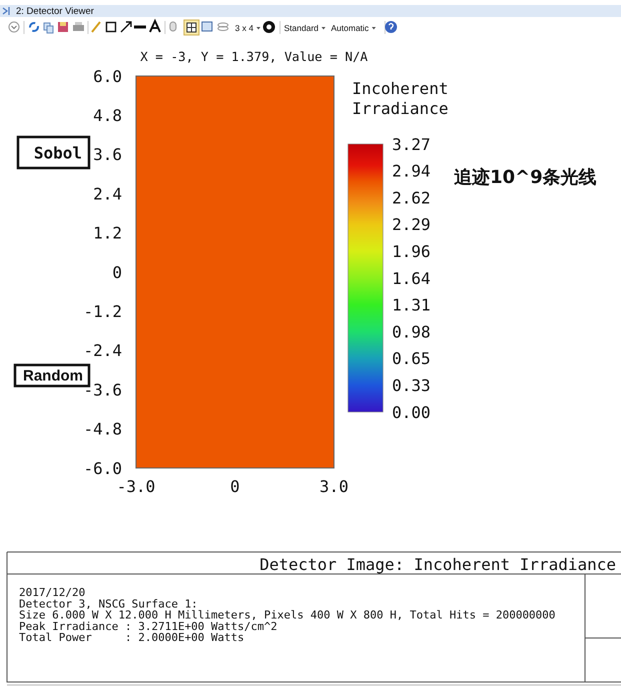 The image size is (621, 695). What do you see at coordinates (411, 358) in the screenshot?
I see `color-bar-label: 0.65` at bounding box center [411, 358].